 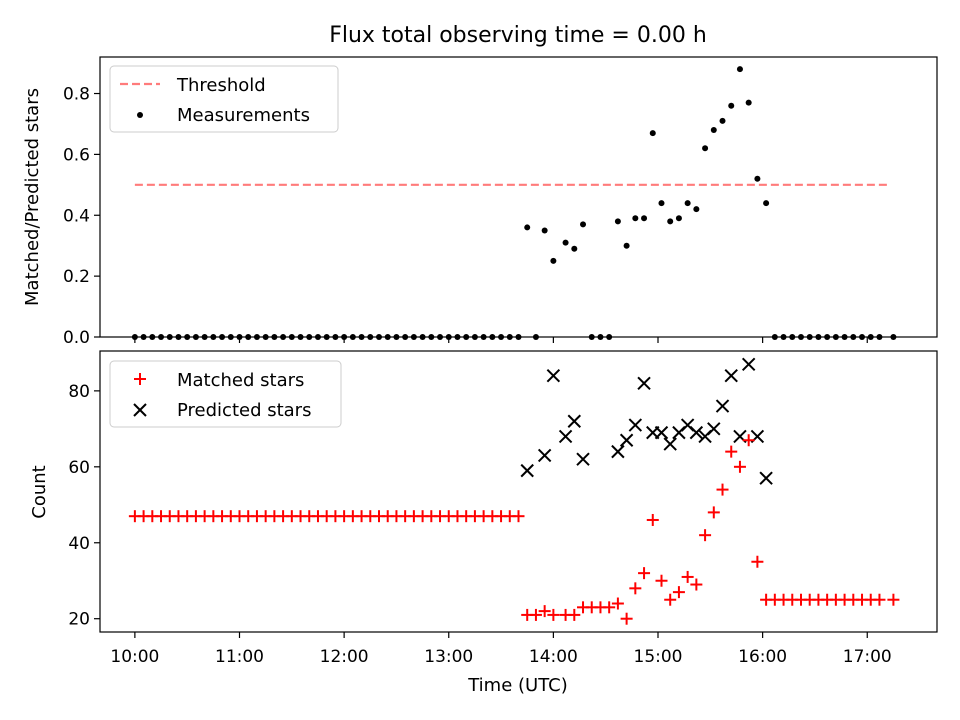 What do you see at coordinates (240, 380) in the screenshot?
I see `legend-matched-label: Matched stars` at bounding box center [240, 380].